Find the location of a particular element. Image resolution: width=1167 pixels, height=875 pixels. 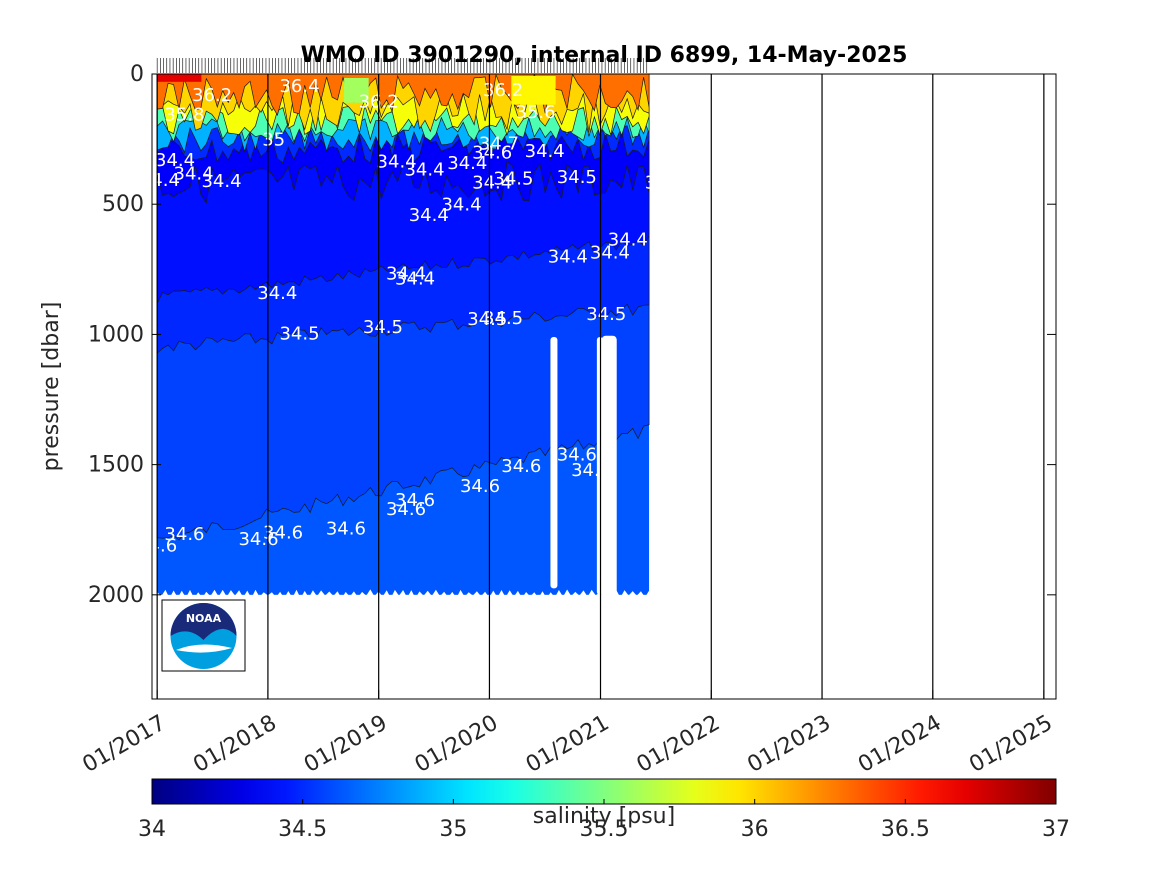

x-tick-label: 01/2017 is located at coordinates (124, 744).